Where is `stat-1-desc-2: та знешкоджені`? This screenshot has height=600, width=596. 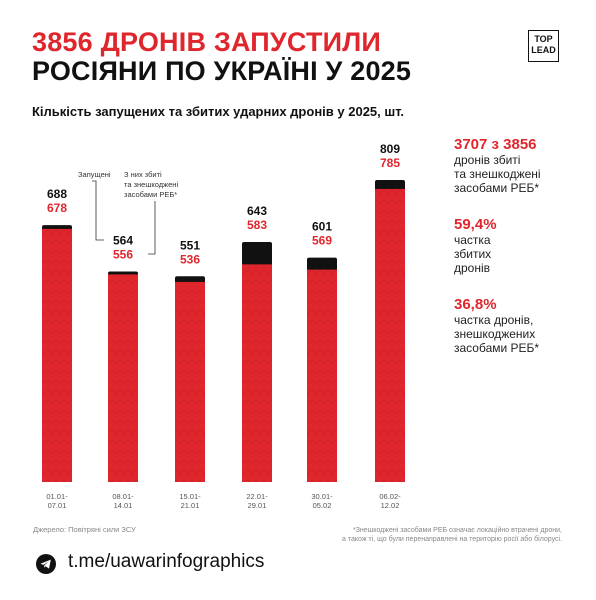
stat-1-desc-2: та знешкоджені is located at coordinates (497, 174).